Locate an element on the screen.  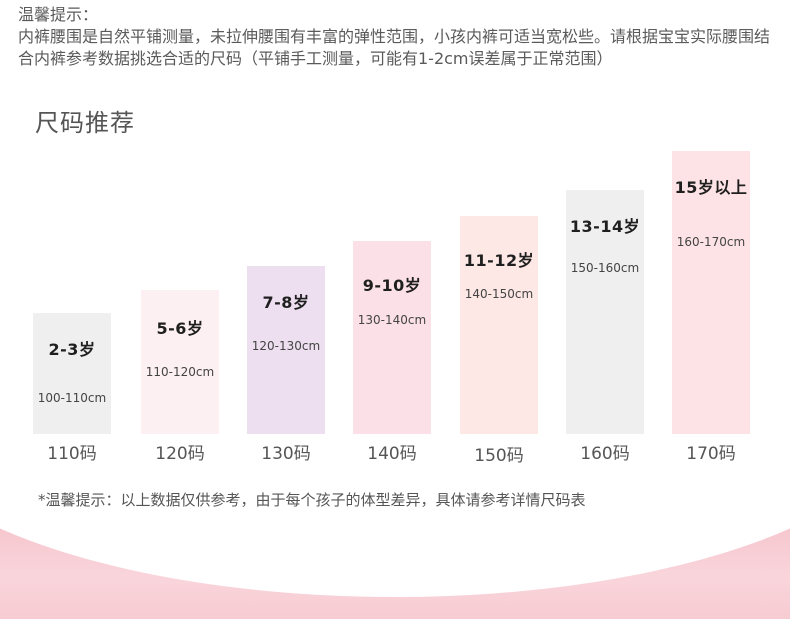
section-title: 尺码推荐 is located at coordinates (85, 123).